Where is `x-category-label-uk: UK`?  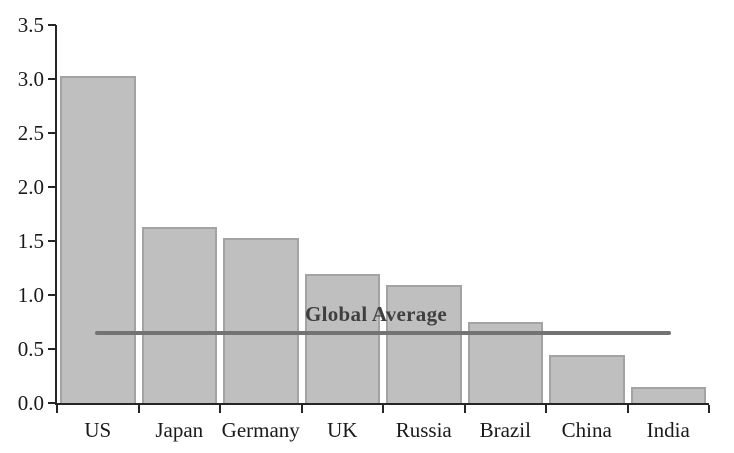
x-category-label-uk: UK is located at coordinates (342, 430).